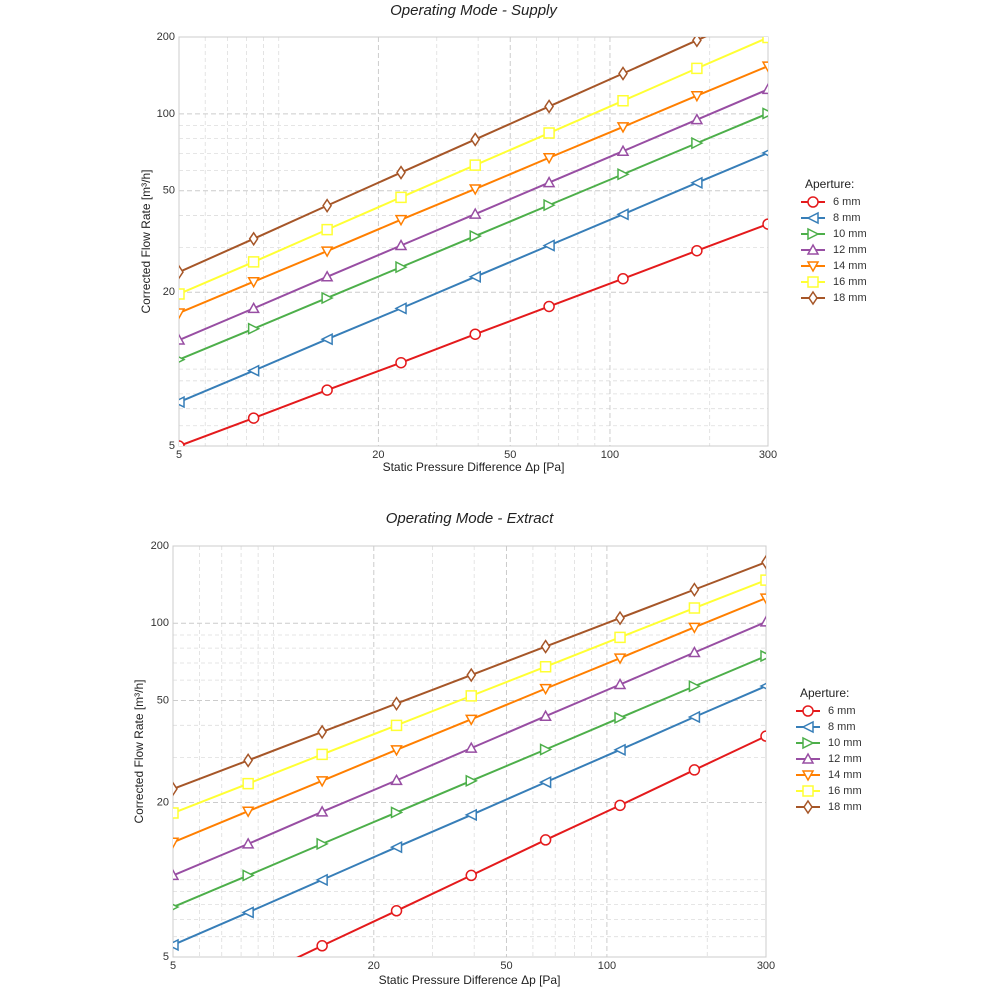 The height and width of the screenshot is (1005, 1000). What do you see at coordinates (850, 266) in the screenshot?
I see `legend-label: 14 mm` at bounding box center [850, 266].